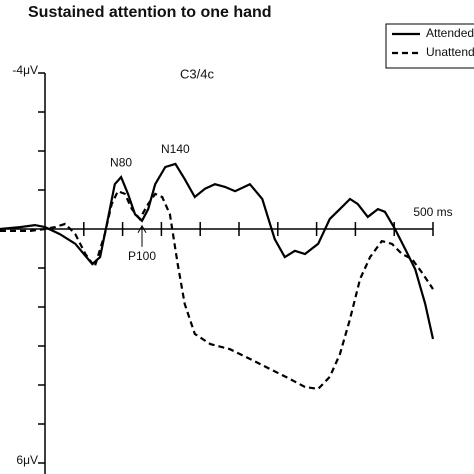  I want to click on chart-title: Sustained attention to one hand, so click(150, 12).